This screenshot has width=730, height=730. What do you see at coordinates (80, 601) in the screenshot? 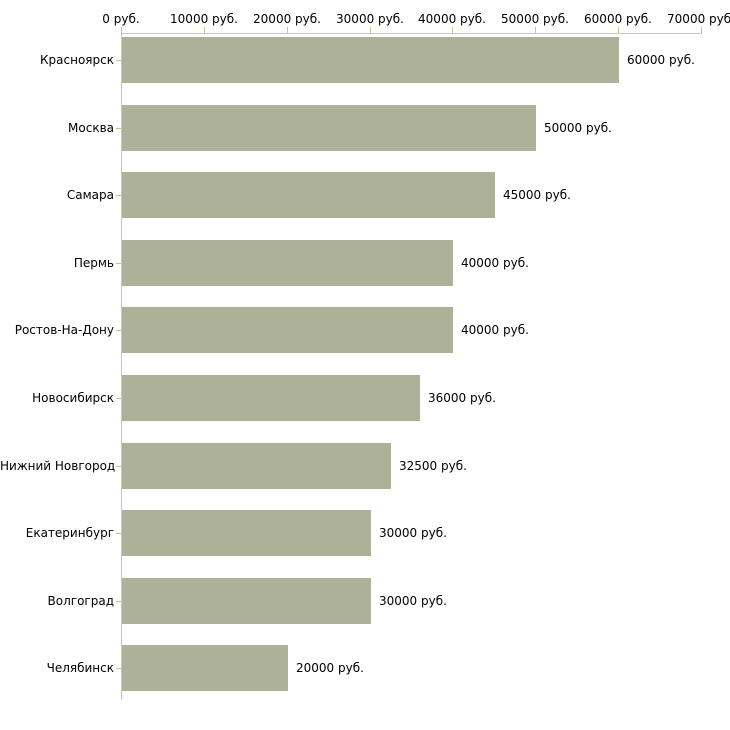
I see `category-label: Волгоград` at bounding box center [80, 601].